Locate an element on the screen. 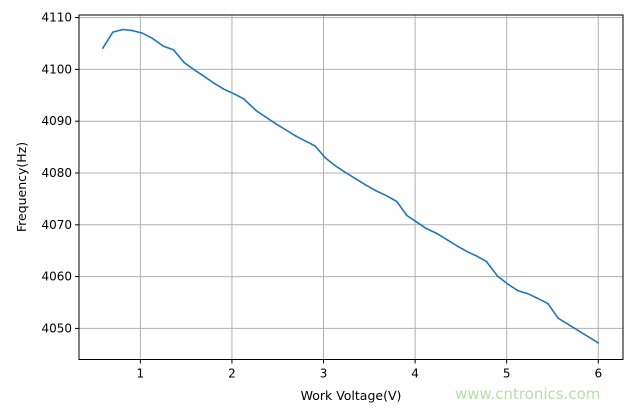  y-tick-label: 4110 is located at coordinates (56, 18).